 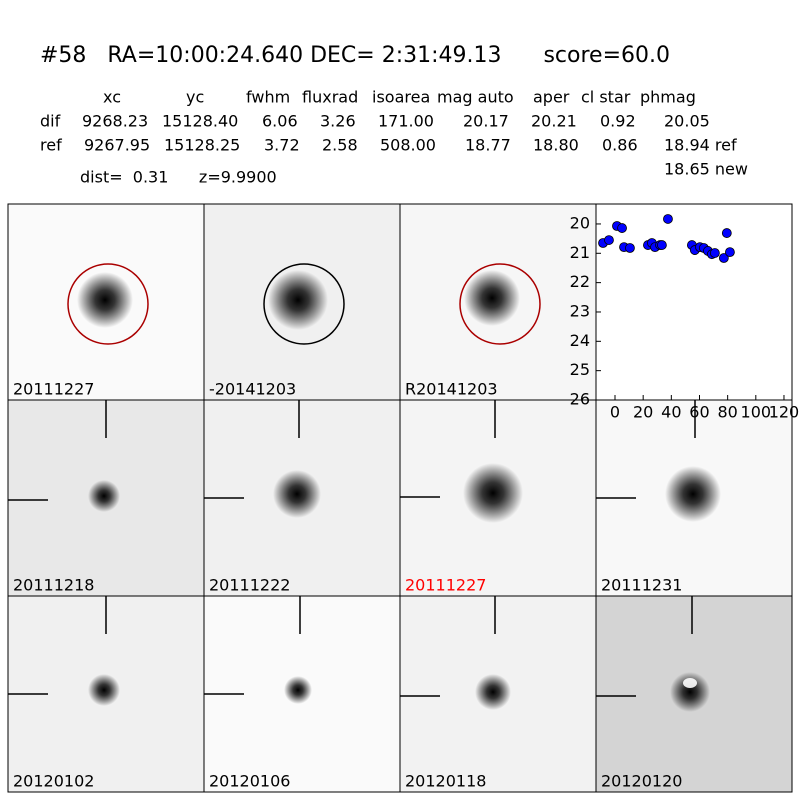 What do you see at coordinates (580, 369) in the screenshot?
I see `y-tick-label: 25` at bounding box center [580, 369].